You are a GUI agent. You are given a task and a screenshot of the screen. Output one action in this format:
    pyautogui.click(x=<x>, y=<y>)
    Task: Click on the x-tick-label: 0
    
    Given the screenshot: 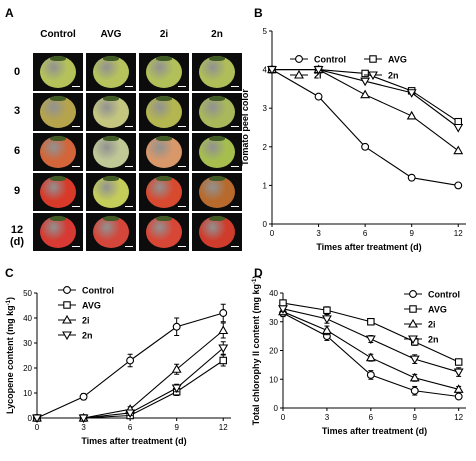 What is the action you would take?
    pyautogui.click(x=272, y=233)
    